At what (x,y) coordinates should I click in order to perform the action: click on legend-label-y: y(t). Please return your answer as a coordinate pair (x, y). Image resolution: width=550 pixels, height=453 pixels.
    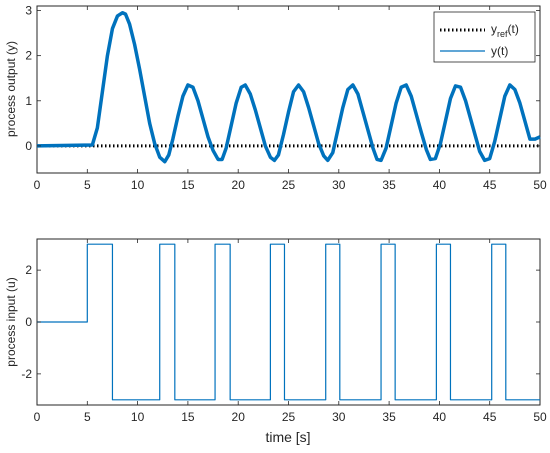
    Looking at the image, I should click on (499, 51).